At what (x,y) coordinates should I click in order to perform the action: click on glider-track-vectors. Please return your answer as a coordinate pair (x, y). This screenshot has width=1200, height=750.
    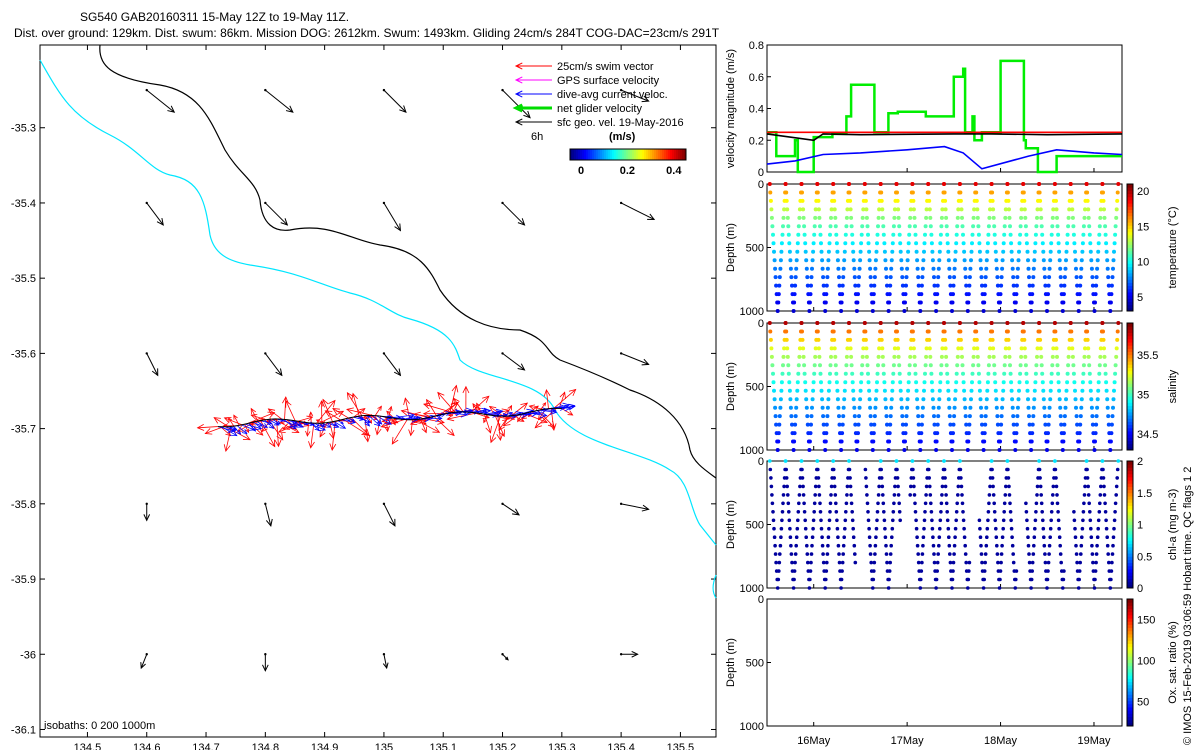
    Looking at the image, I should click on (386, 418).